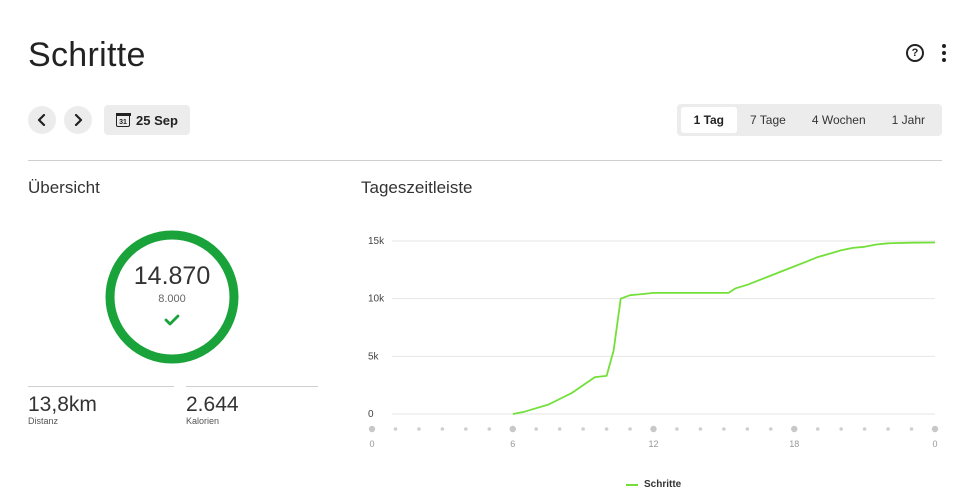 This screenshot has width=970, height=502. Describe the element at coordinates (376, 299) in the screenshot. I see `y-tick-label: 10k` at that location.